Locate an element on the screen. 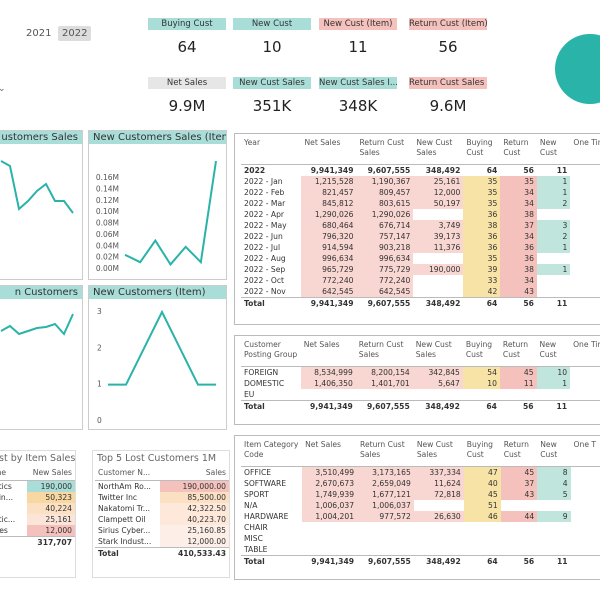 This screenshot has width=600, height=600. total-row: 317,707 is located at coordinates (37, 542).